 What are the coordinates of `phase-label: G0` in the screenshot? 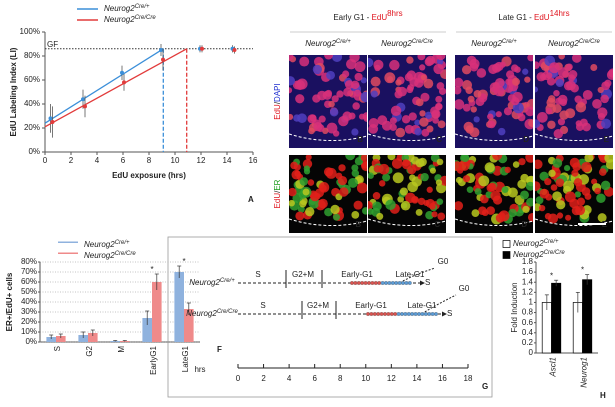 It's located at (464, 288).